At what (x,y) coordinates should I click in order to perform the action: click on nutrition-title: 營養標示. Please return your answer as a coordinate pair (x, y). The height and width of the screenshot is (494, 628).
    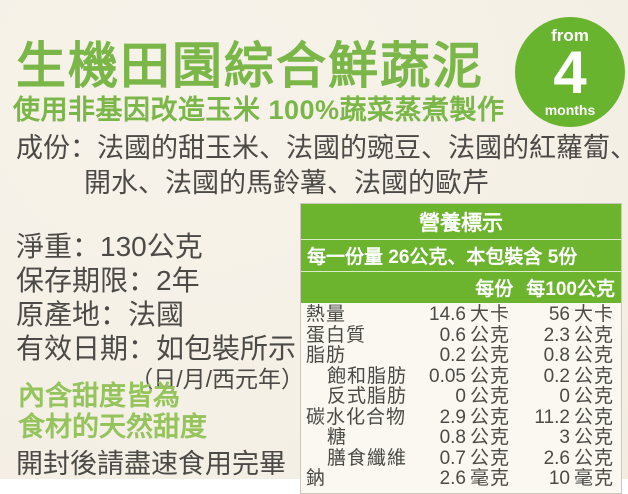
    Looking at the image, I should click on (461, 222).